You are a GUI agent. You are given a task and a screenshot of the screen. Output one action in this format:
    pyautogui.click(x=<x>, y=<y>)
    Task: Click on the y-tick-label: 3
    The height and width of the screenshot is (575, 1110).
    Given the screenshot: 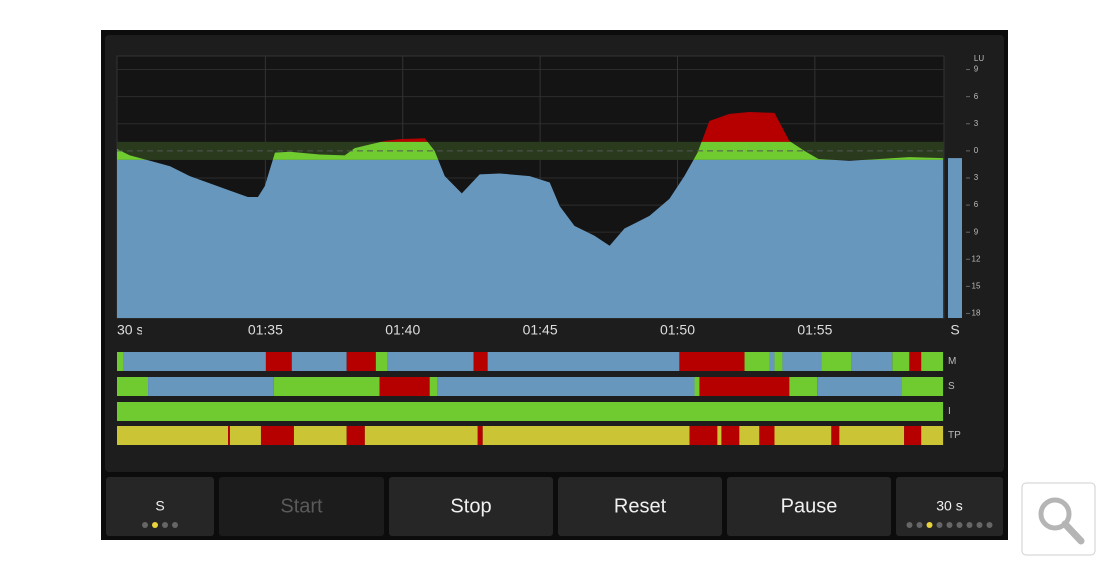 What is the action you would take?
    pyautogui.click(x=976, y=177)
    